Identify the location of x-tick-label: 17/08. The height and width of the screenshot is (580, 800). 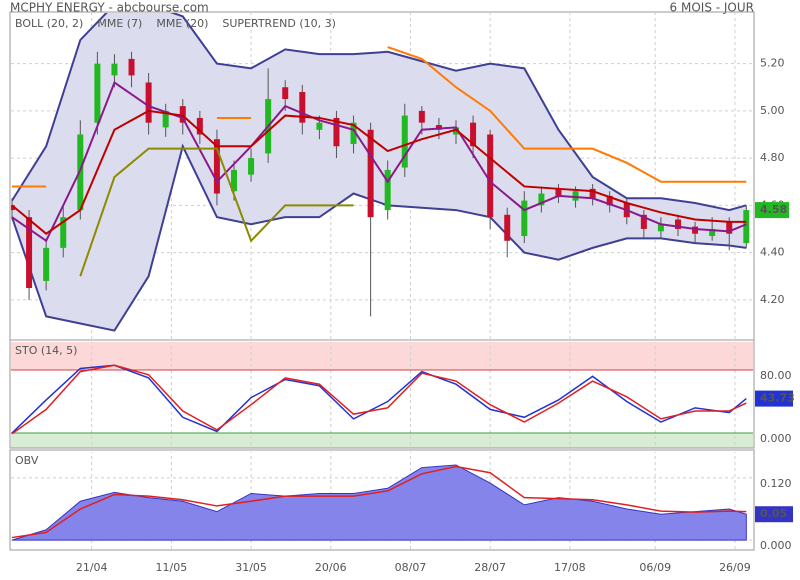
(570, 567).